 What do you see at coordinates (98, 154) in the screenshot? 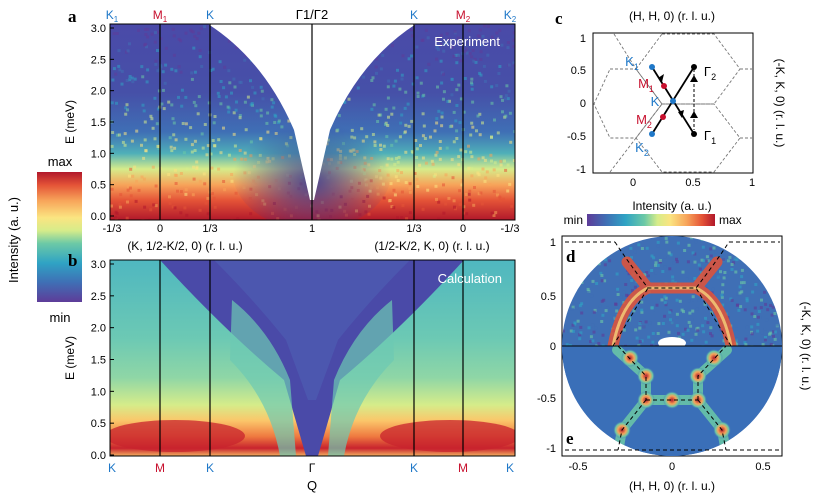
I see `panel-a-ytick-label: 1.0` at bounding box center [98, 154].